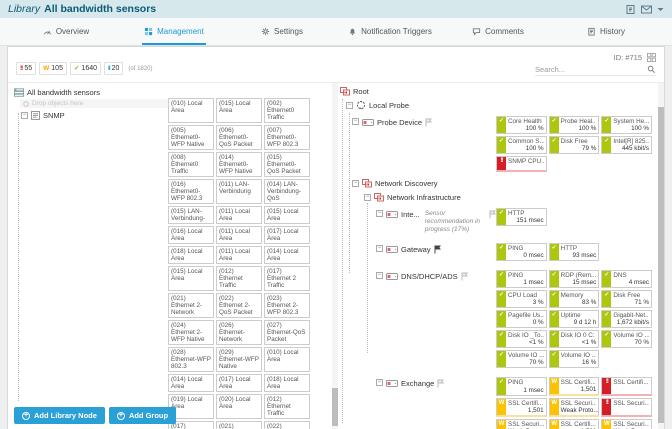 This screenshot has width=672, height=429. What do you see at coordinates (287, 137) in the screenshot?
I see `library-sensor-chip: (007) Ethernet0-WFP 802.3` at bounding box center [287, 137].